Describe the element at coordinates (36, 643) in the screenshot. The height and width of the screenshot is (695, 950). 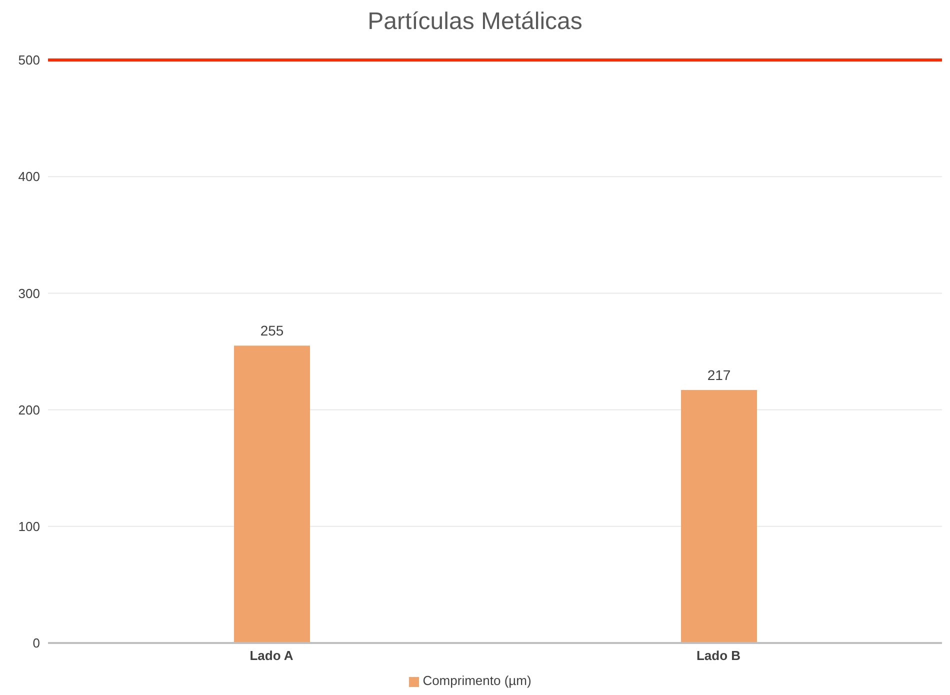
I see `y-tick-label: 0` at that location.